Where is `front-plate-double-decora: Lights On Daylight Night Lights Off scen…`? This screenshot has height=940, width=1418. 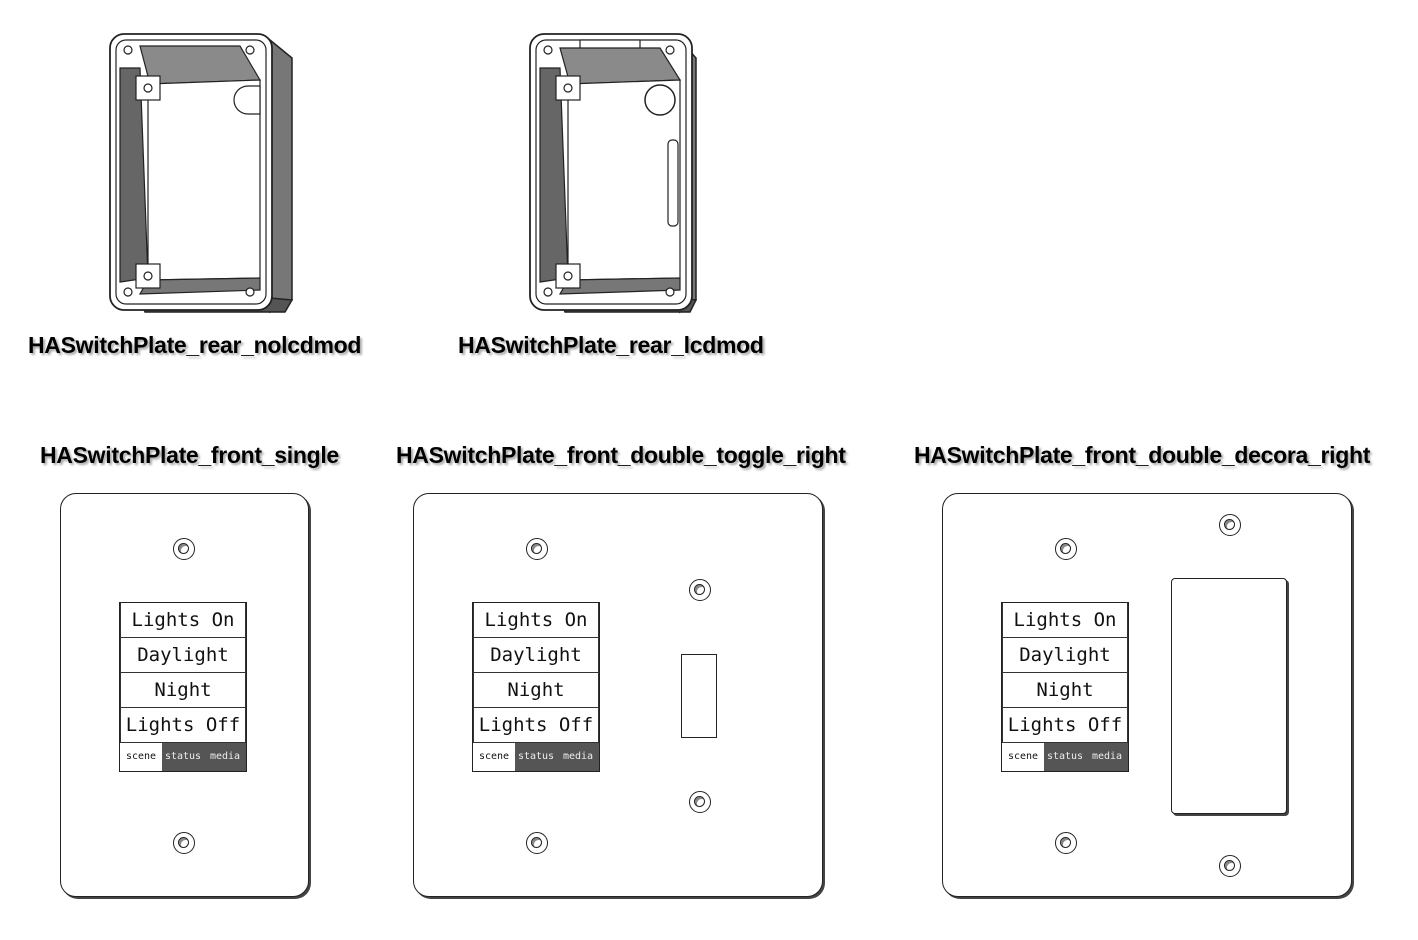
front-plate-double-decora: Lights On Daylight Night Lights Off scen… is located at coordinates (1147, 695).